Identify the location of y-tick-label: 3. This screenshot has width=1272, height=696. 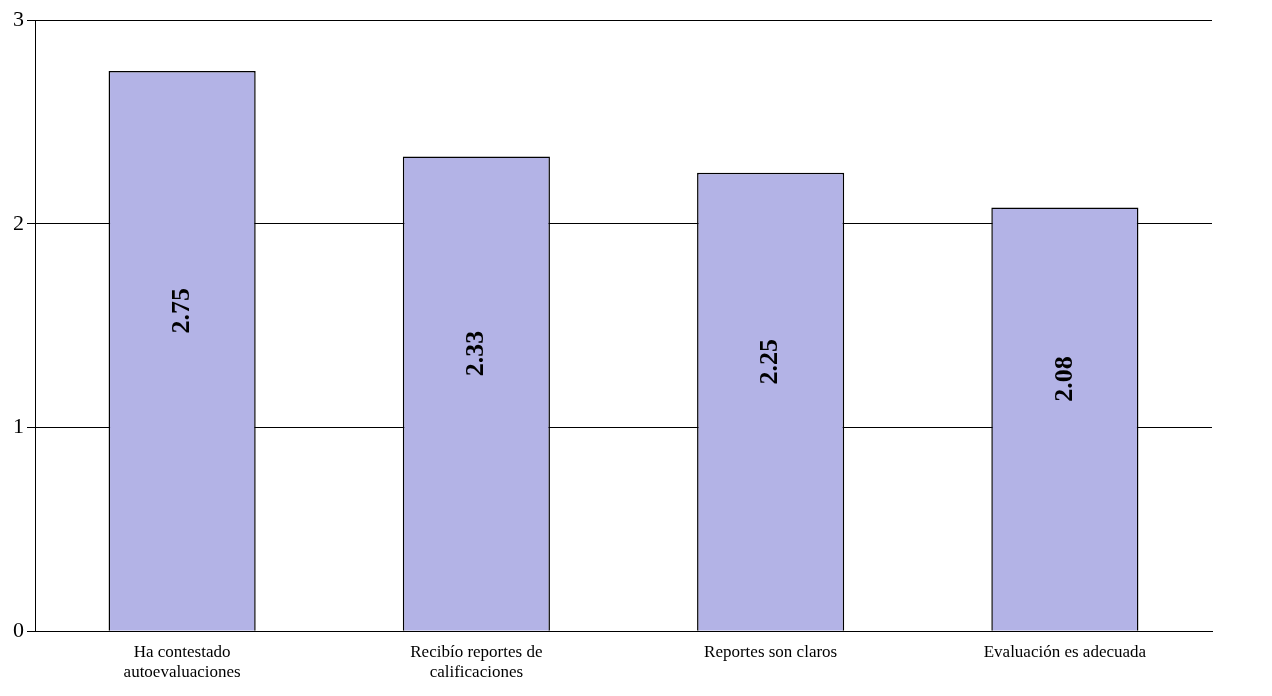
(18, 18).